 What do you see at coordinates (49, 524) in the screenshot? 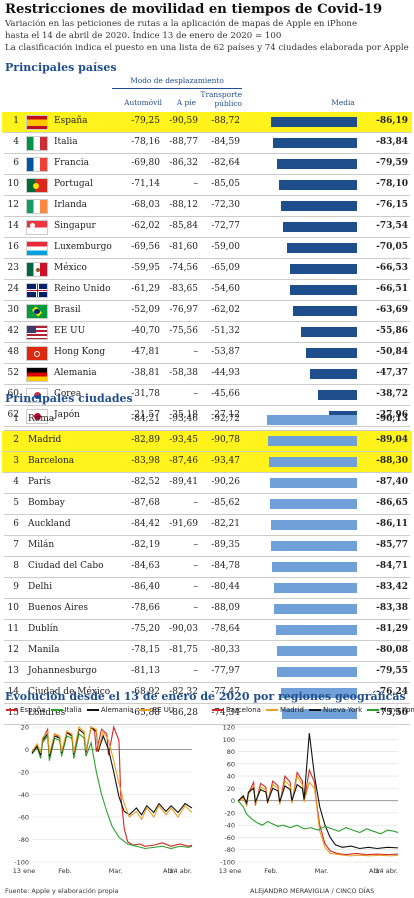
I see `city-name: Auckland` at bounding box center [49, 524].